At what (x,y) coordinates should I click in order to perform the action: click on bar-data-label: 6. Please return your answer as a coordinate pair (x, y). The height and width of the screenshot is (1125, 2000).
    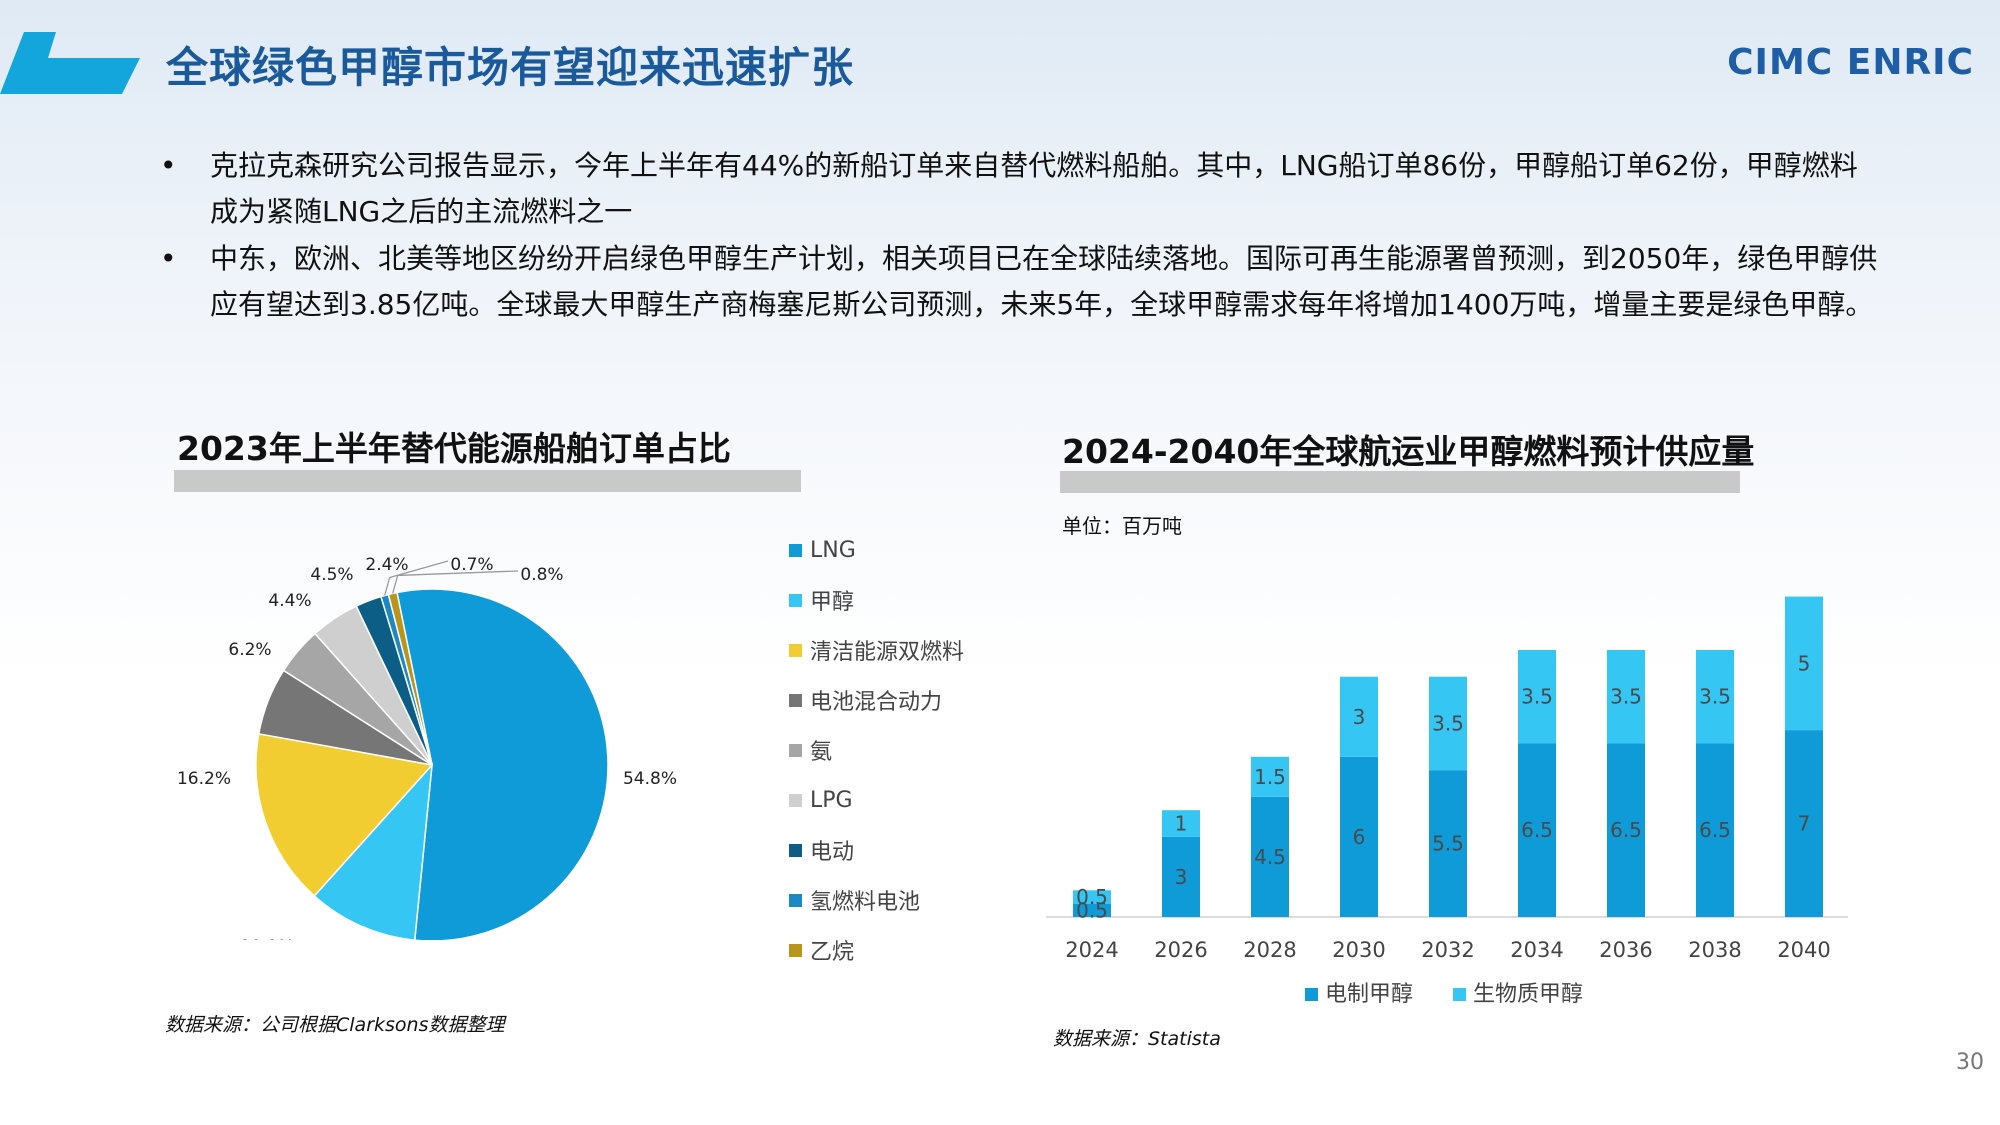
    Looking at the image, I should click on (1359, 837).